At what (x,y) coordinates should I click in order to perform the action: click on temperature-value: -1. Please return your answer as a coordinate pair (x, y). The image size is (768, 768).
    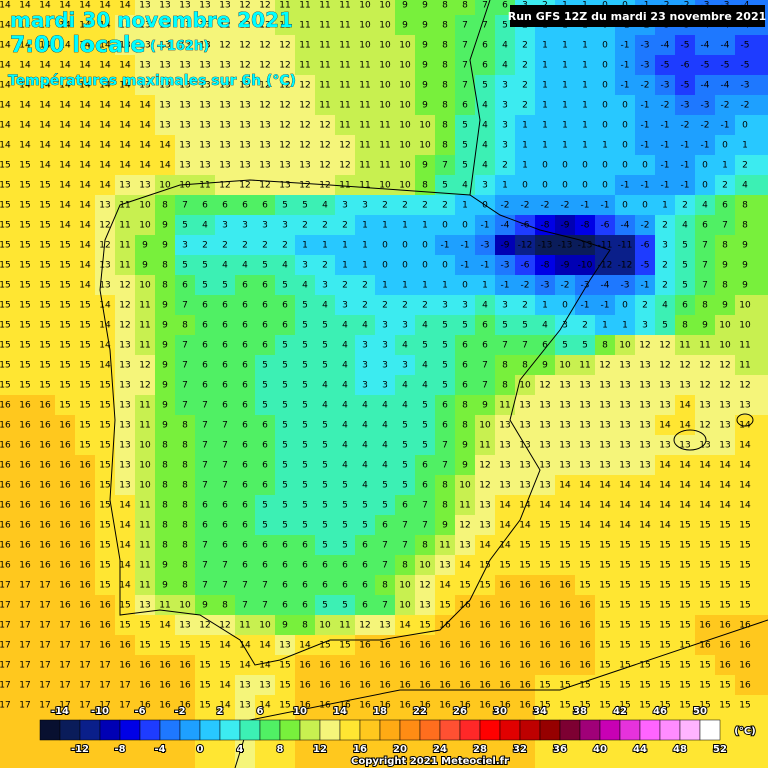
    Looking at the image, I should click on (725, 126).